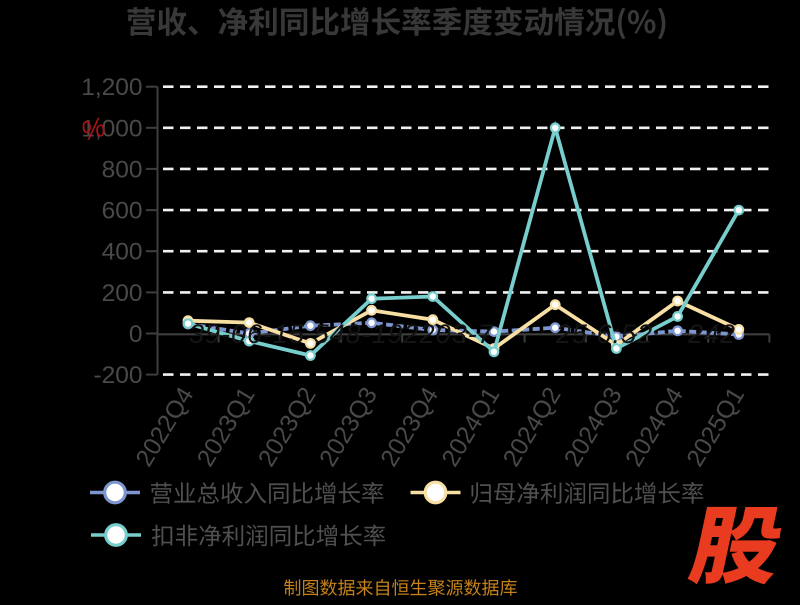 This screenshot has width=800, height=605. What do you see at coordinates (122, 252) in the screenshot?
I see `svg-text: 400` at bounding box center [122, 252].